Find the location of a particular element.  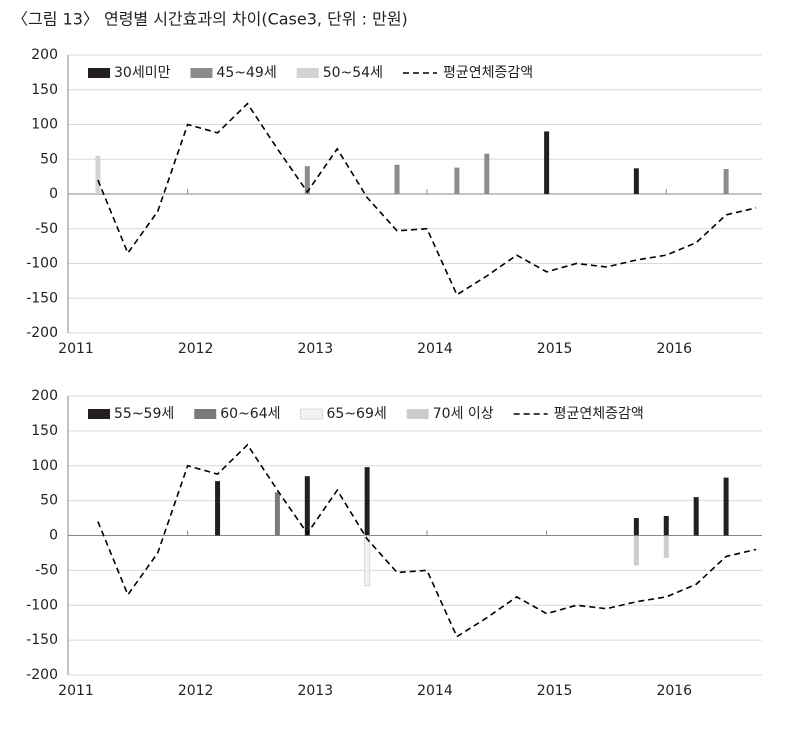

legend-label: 60~64세 is located at coordinates (250, 414).